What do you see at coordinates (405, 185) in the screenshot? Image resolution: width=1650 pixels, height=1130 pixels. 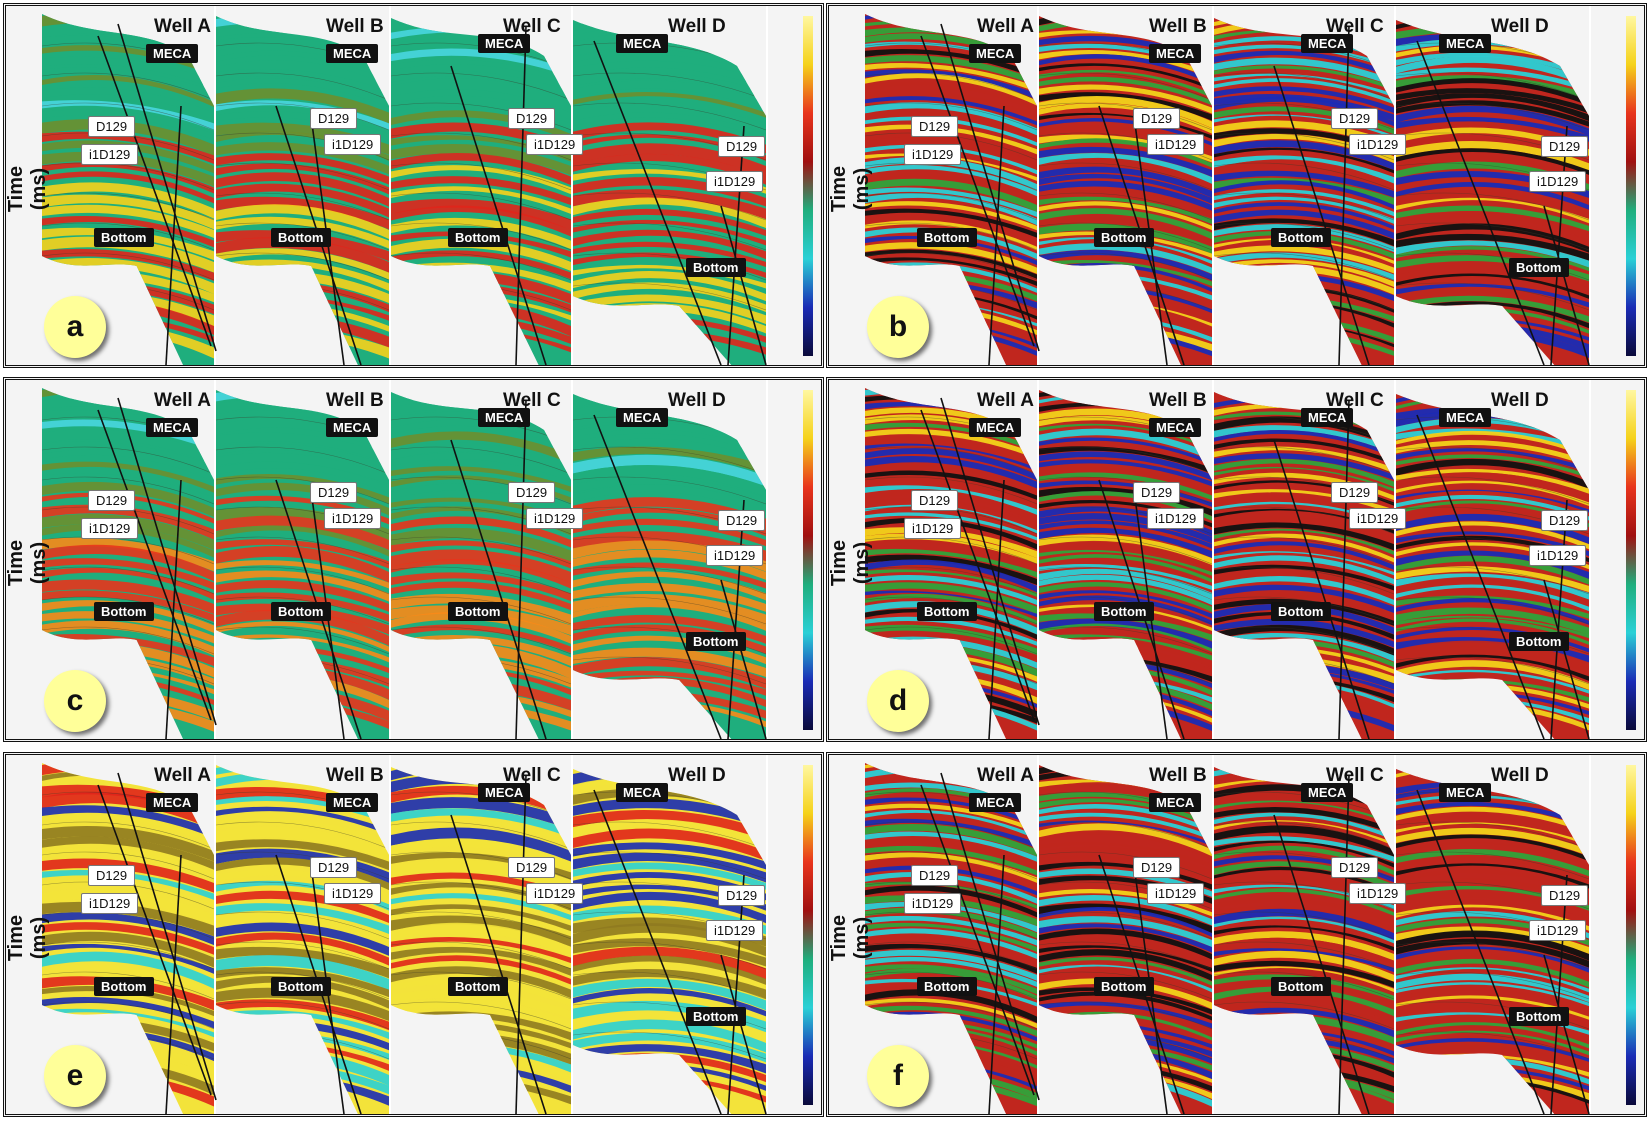 I see `seismic-section-a` at bounding box center [405, 185].